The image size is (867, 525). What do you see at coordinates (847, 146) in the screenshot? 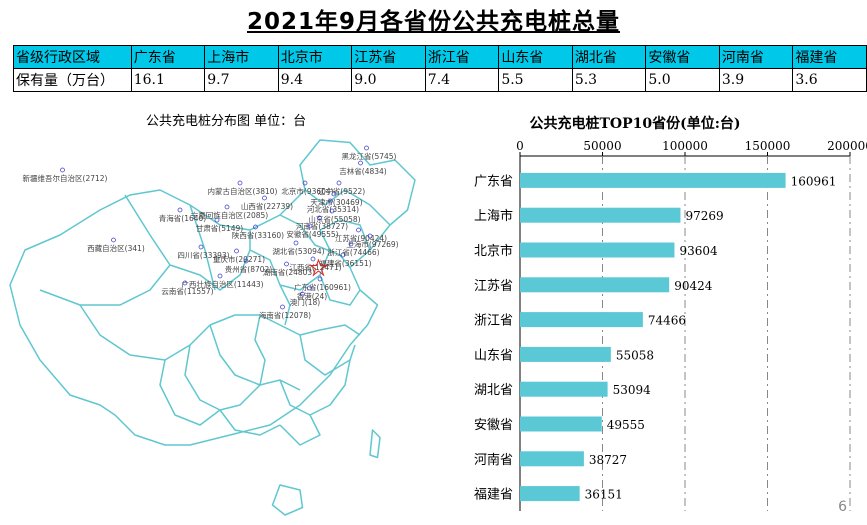
I see `x-tick-label: 200000` at bounding box center [847, 146].